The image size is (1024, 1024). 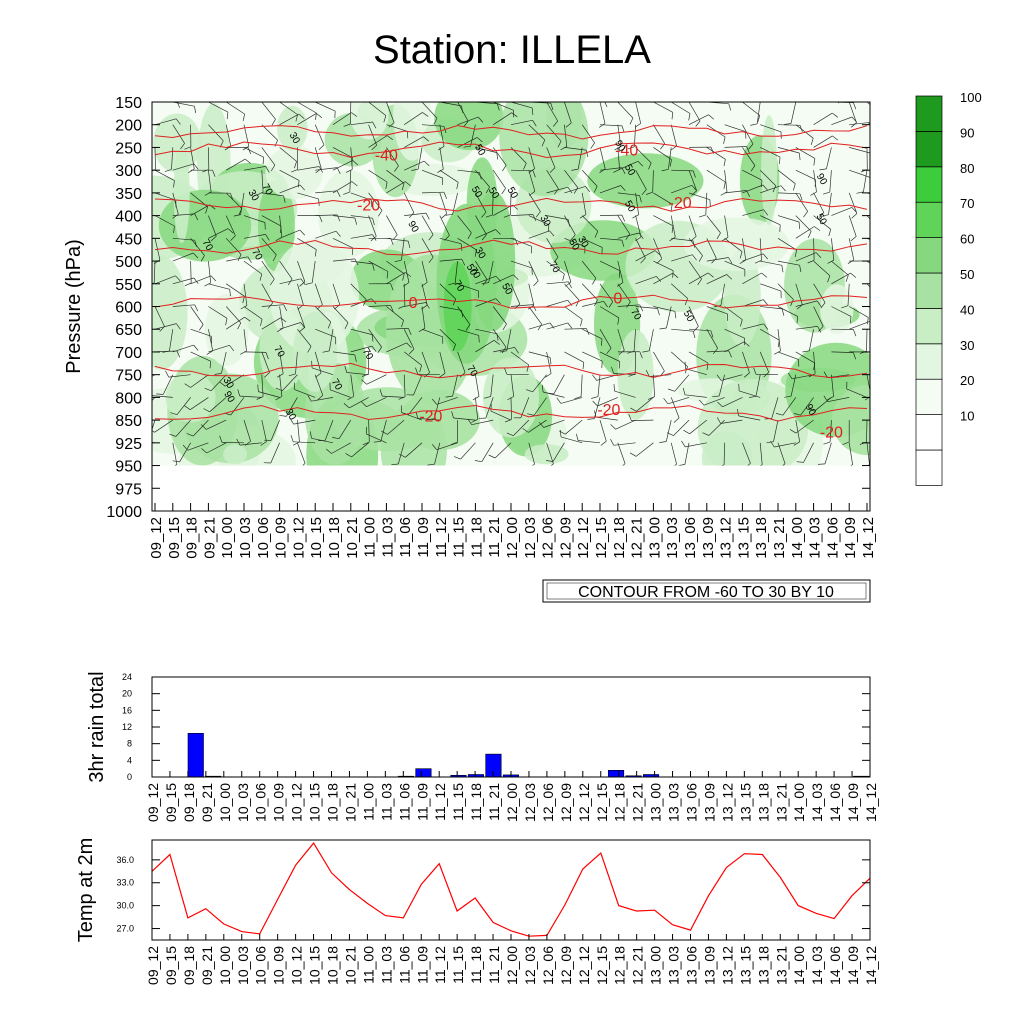 I want to click on temperature-time-label: 14_12, so click(x=871, y=965).